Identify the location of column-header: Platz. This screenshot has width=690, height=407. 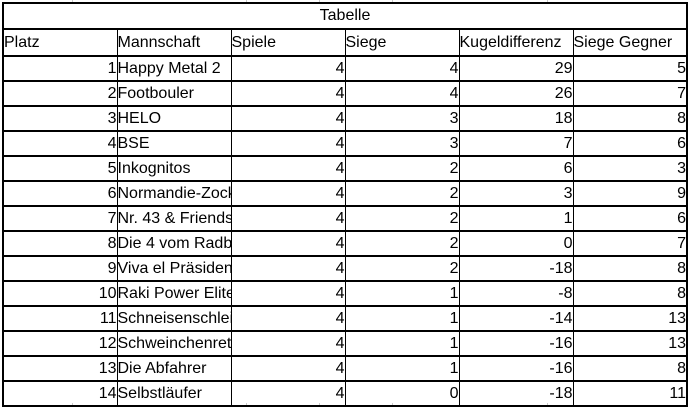
(60, 42).